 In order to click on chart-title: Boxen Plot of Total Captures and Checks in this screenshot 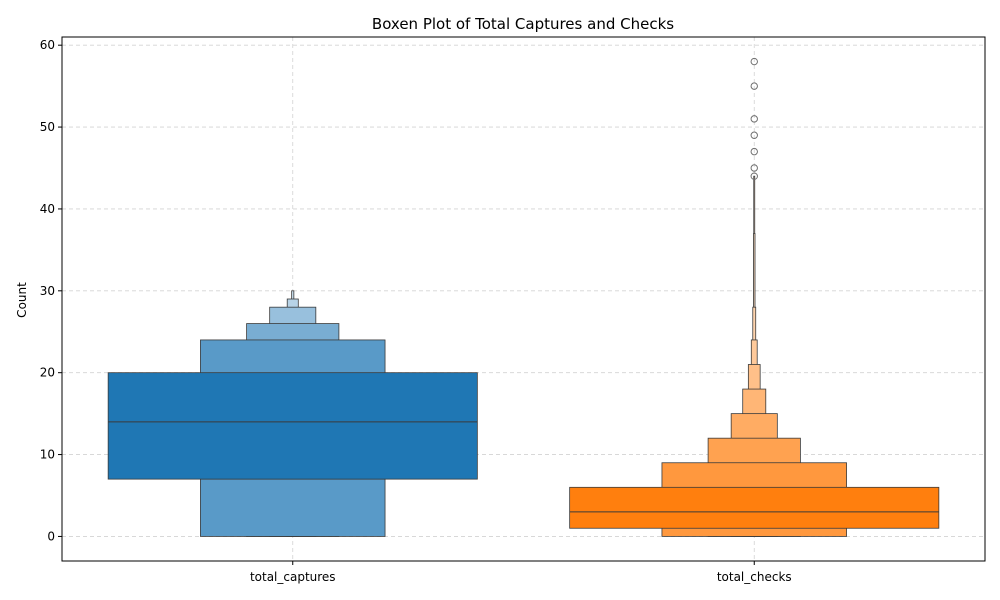, I will do `click(523, 24)`.